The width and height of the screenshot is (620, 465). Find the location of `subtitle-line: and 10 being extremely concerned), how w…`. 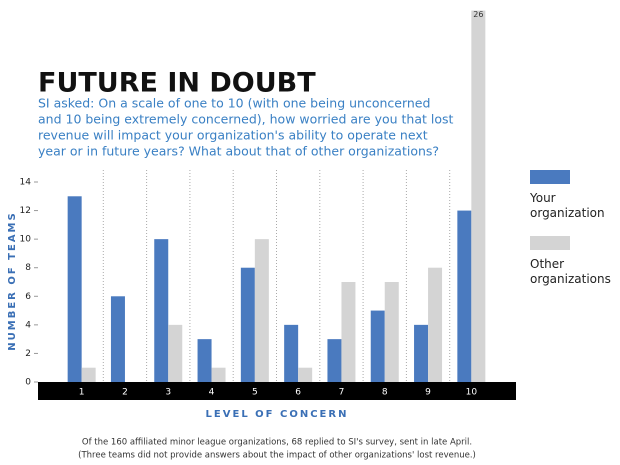

subtitle-line: and 10 being extremely concerned), how w… is located at coordinates (246, 119).